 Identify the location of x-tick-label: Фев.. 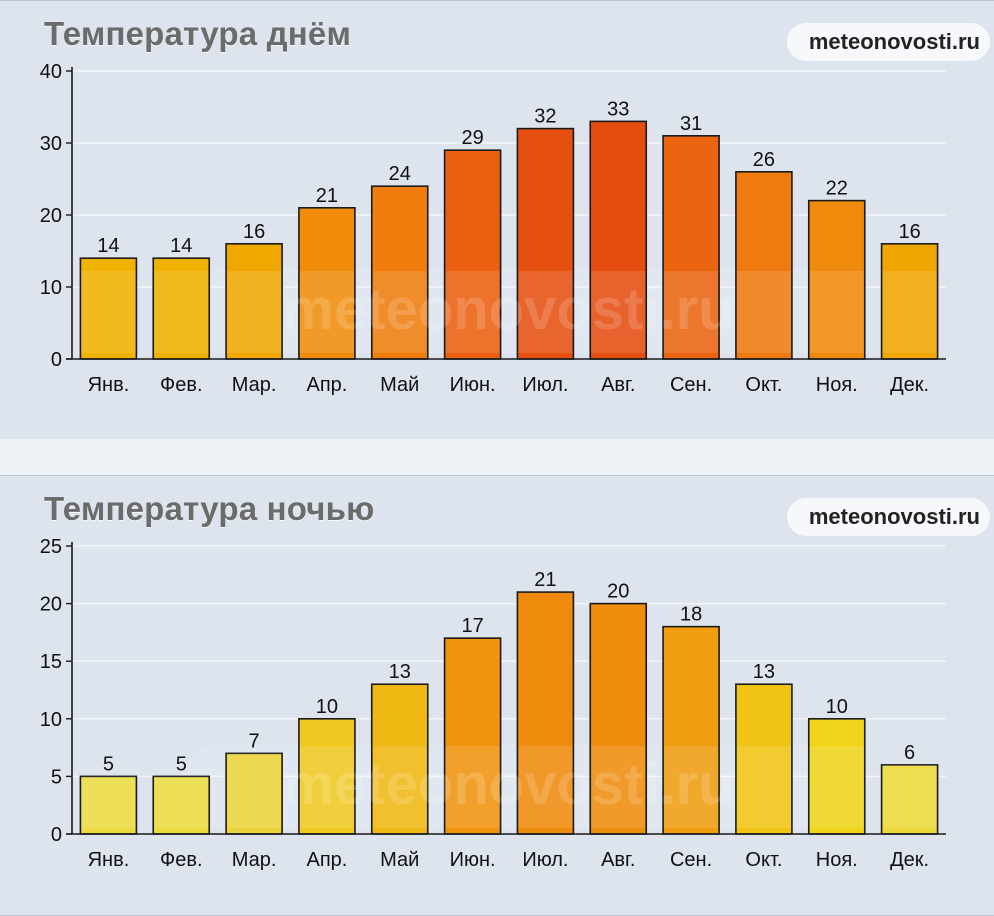
(181, 385).